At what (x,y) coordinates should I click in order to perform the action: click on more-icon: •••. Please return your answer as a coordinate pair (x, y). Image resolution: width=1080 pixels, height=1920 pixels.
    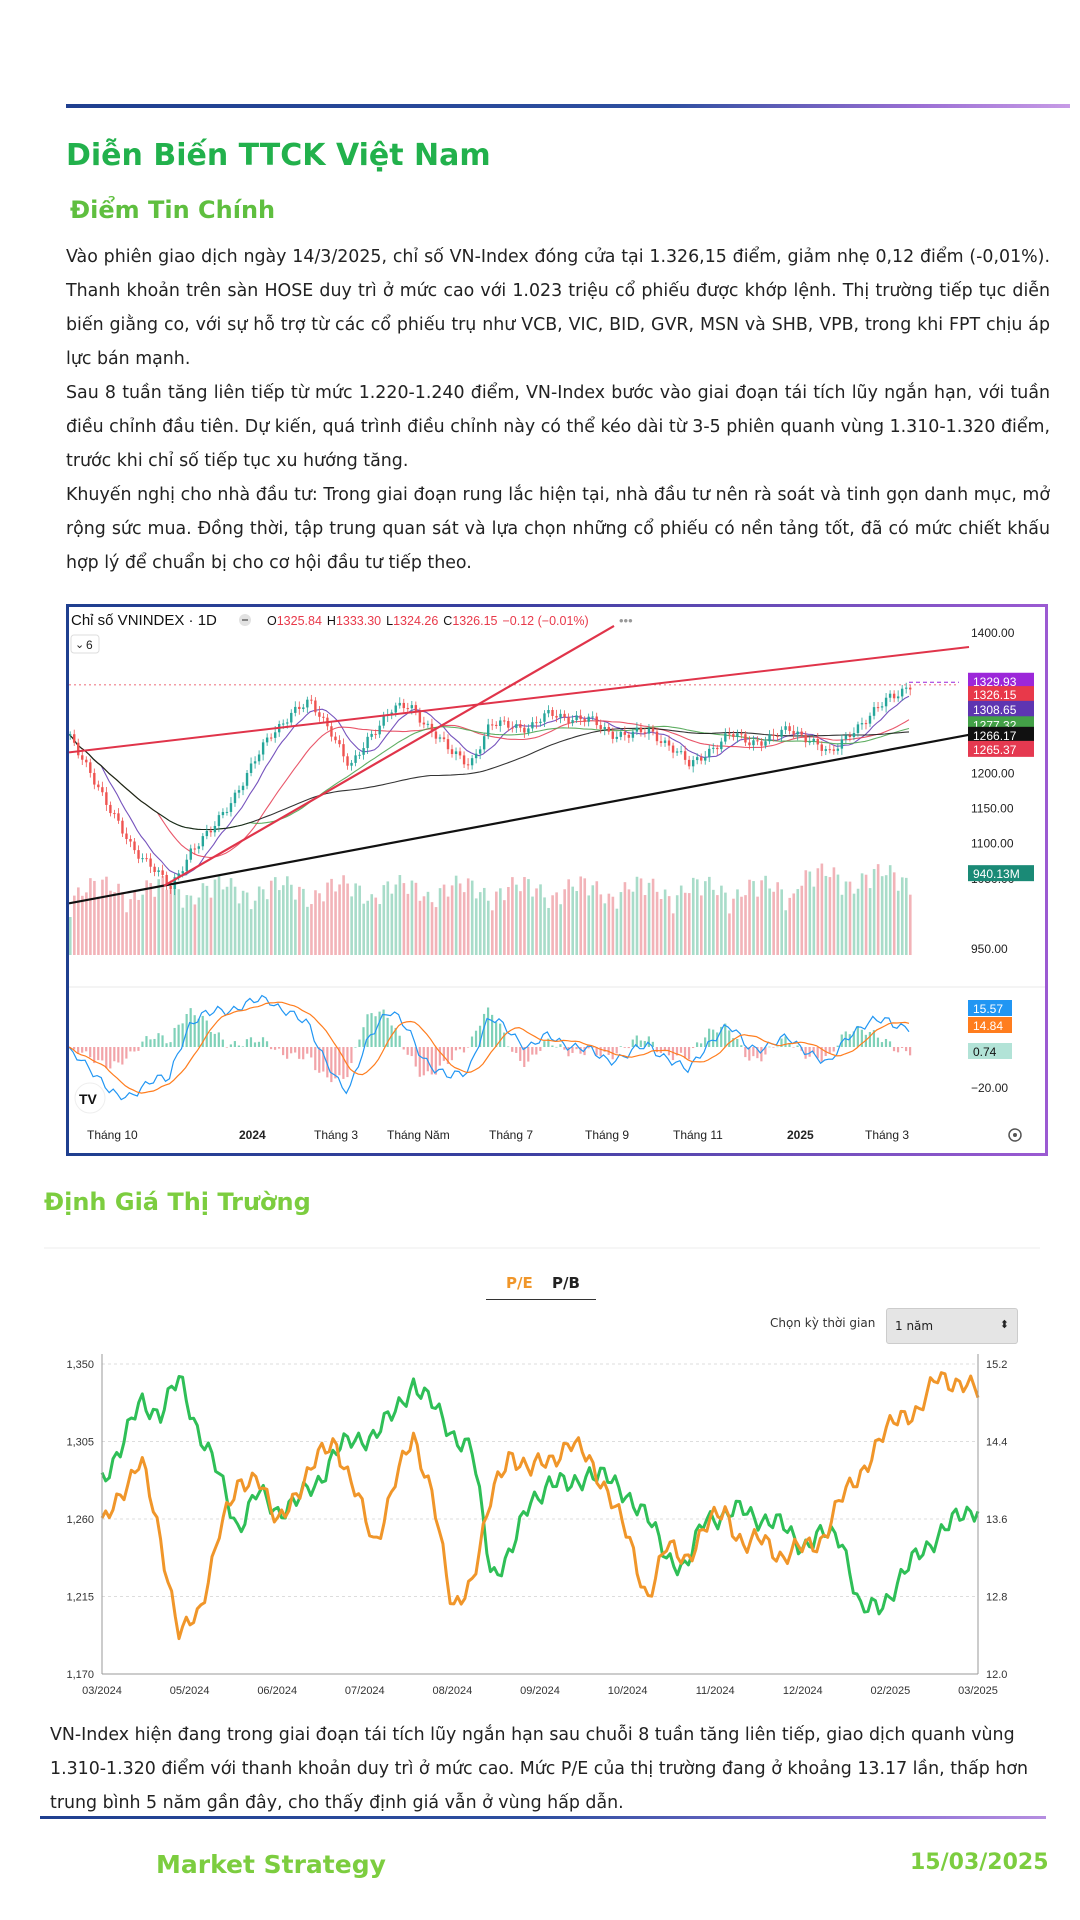
    Looking at the image, I should click on (626, 620).